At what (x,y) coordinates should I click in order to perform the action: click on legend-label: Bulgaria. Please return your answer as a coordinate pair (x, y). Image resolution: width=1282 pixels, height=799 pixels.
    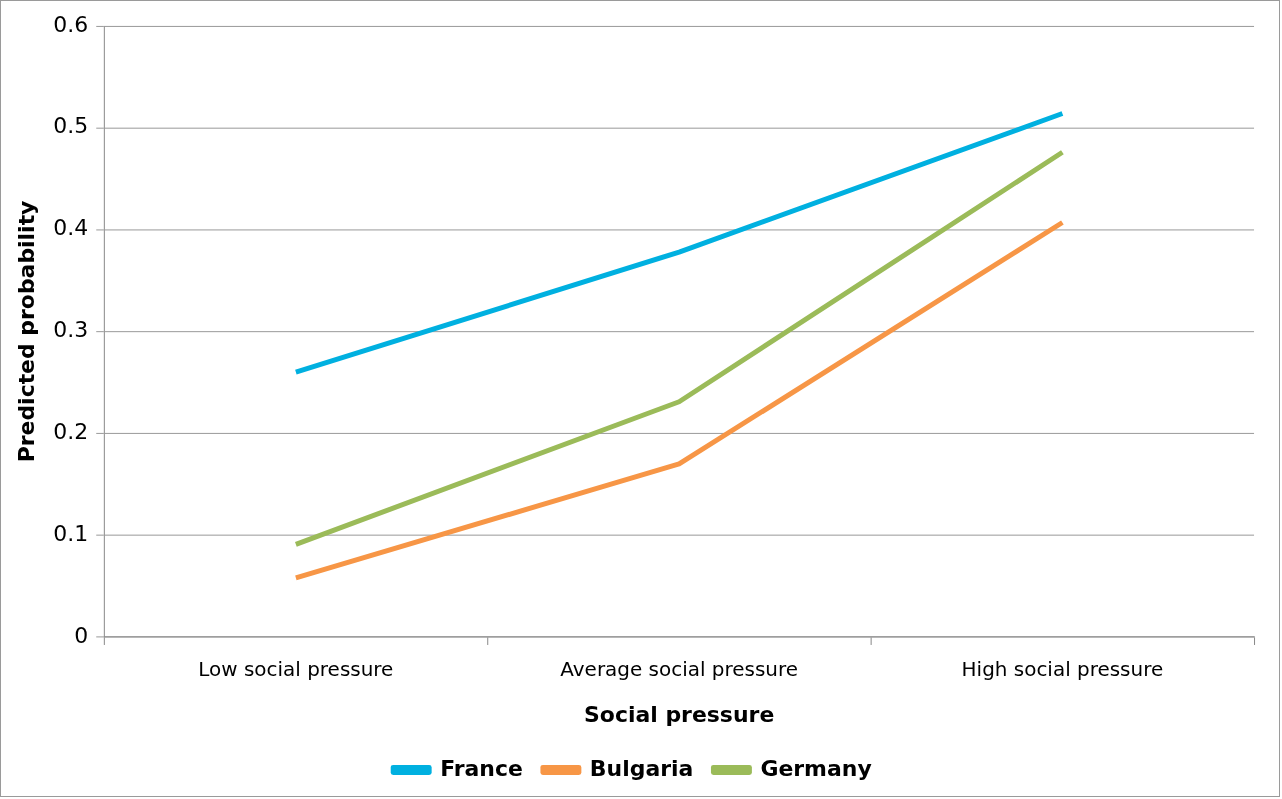
    Looking at the image, I should click on (641, 768).